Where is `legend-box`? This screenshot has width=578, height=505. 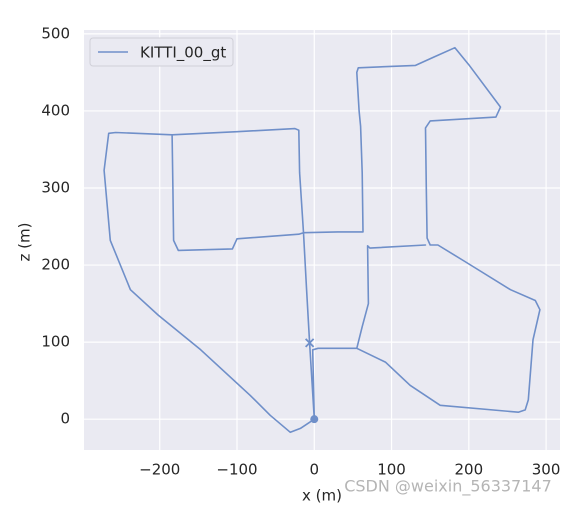 legend-box is located at coordinates (161, 52).